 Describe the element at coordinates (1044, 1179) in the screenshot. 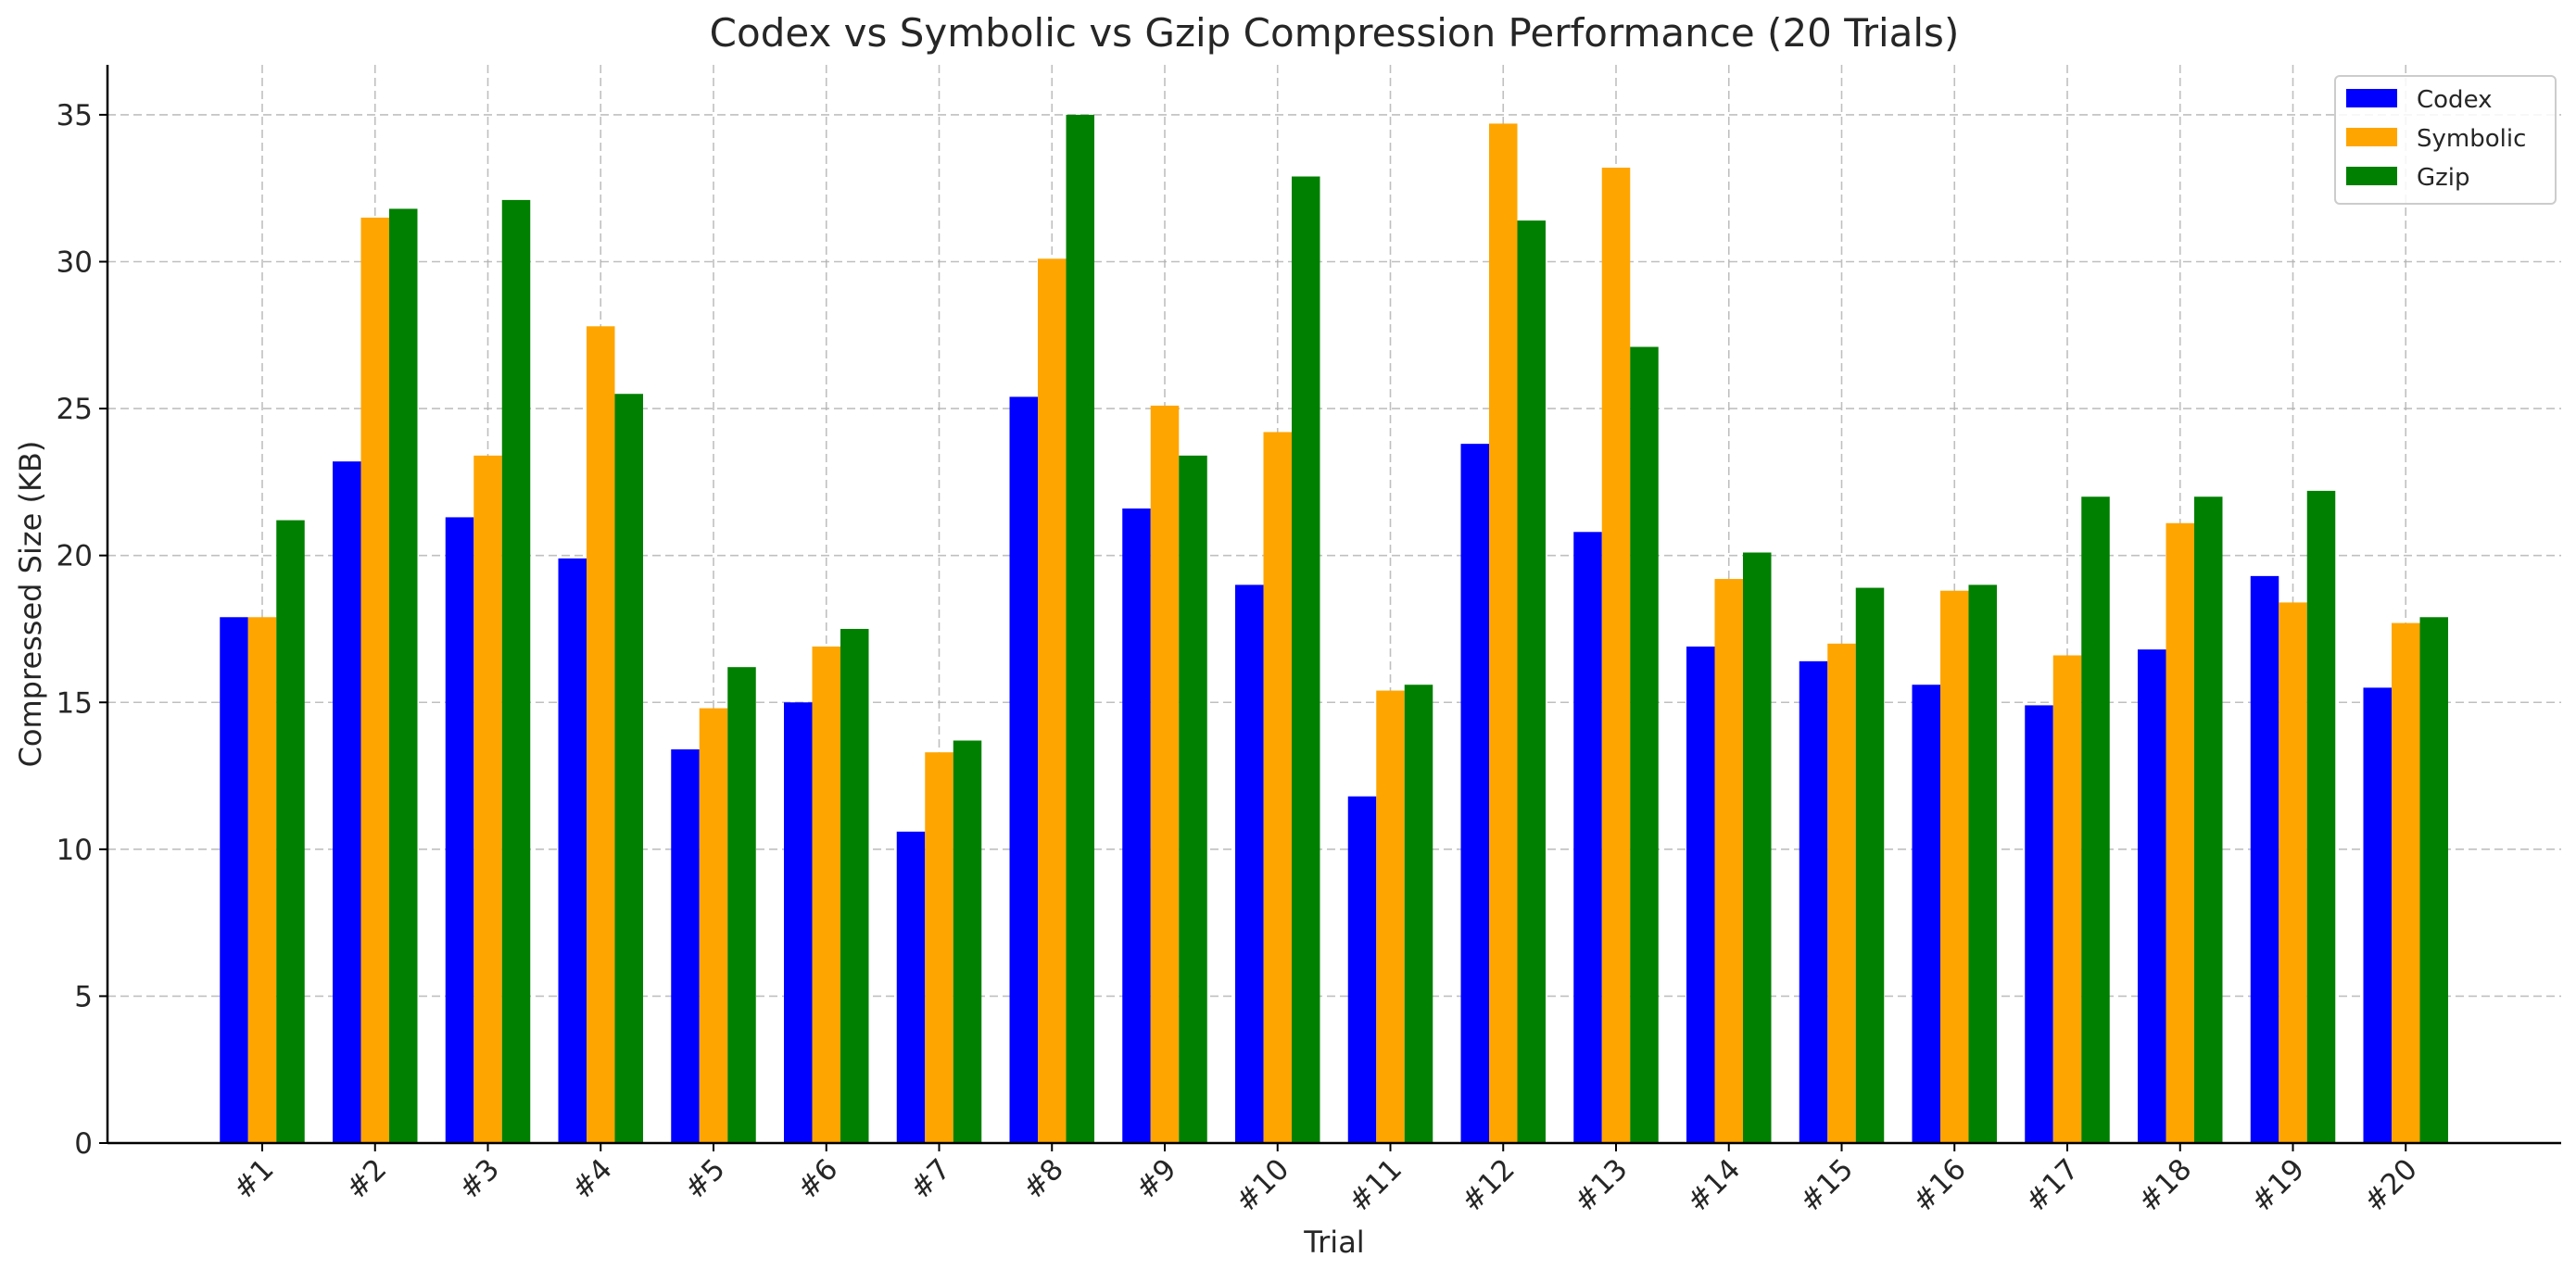

I see `x-tick-label: #8` at that location.